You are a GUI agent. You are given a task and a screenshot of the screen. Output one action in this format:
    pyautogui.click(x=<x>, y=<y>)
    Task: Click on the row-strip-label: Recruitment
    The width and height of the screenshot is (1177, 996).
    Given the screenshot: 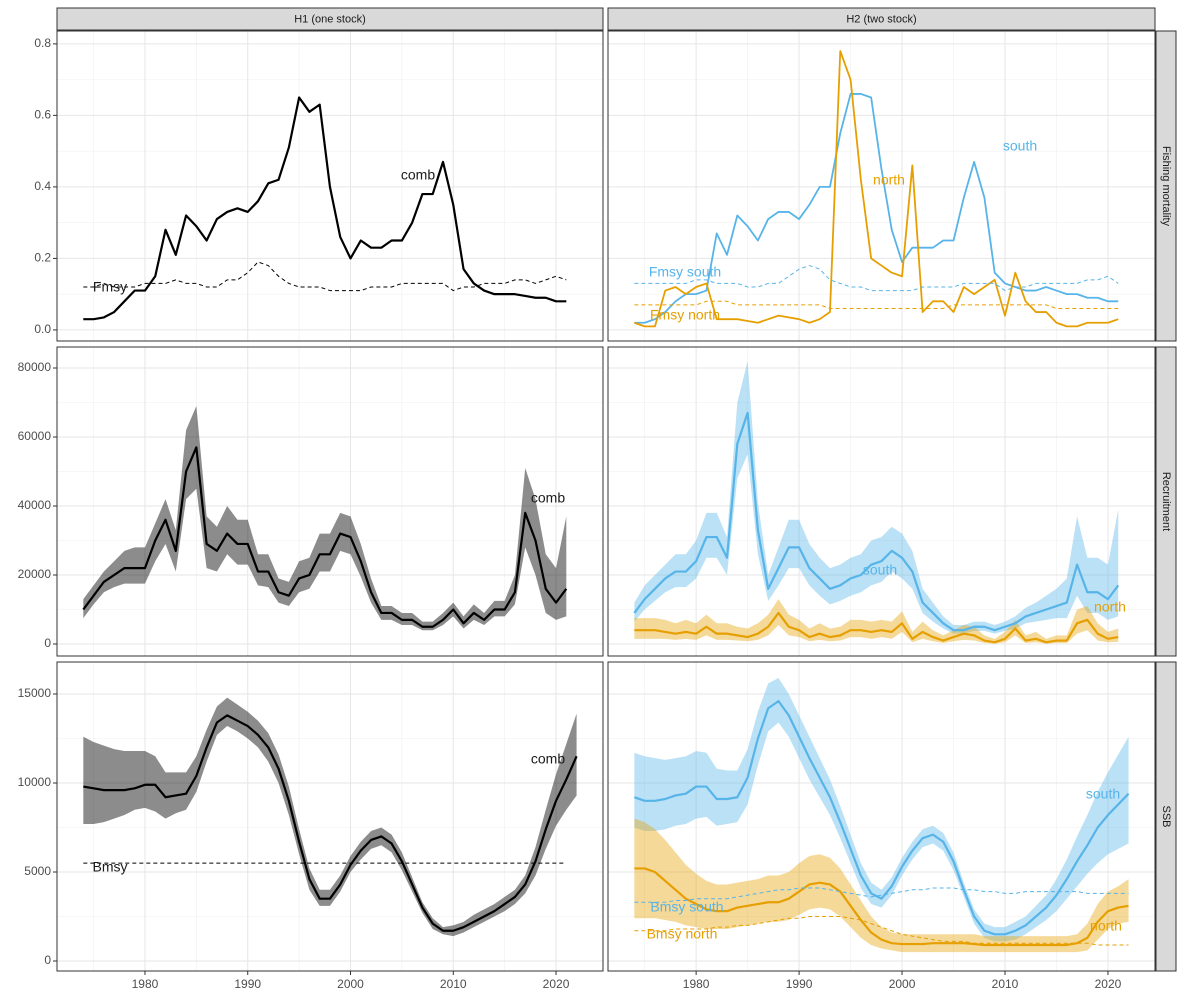 What is the action you would take?
    pyautogui.click(x=1166, y=501)
    